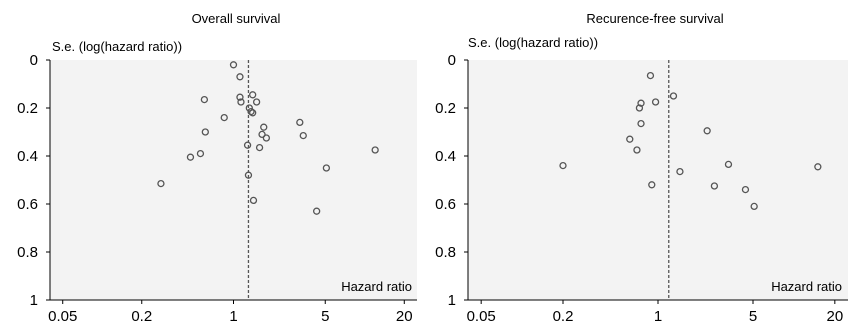 Image resolution: width=855 pixels, height=326 pixels. What do you see at coordinates (236, 18) in the screenshot?
I see `chart-title: Overall survival` at bounding box center [236, 18].